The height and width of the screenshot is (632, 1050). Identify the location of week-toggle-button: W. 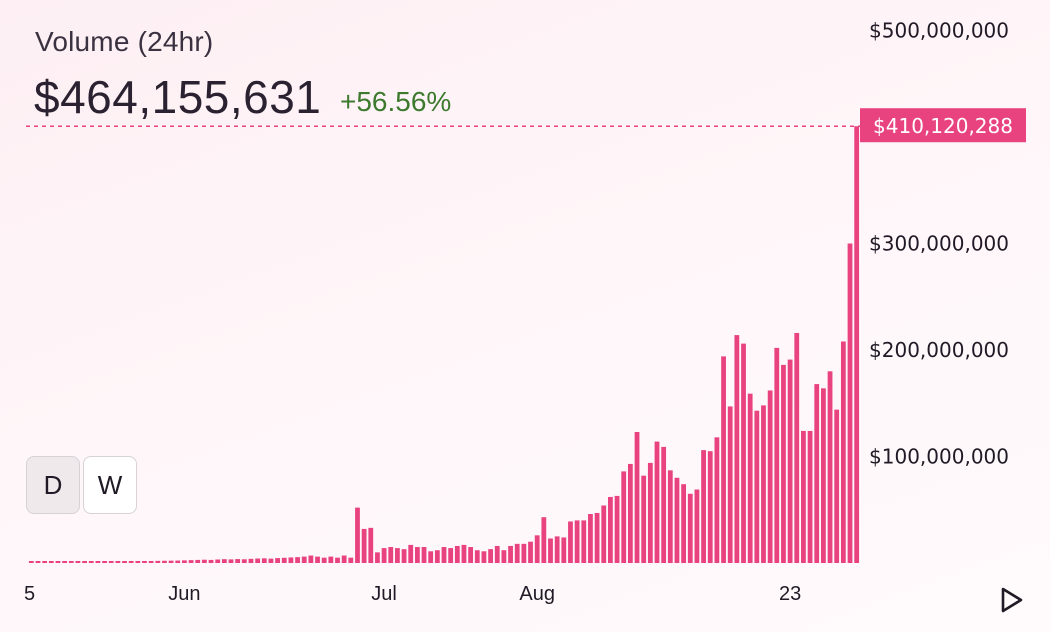
(110, 485).